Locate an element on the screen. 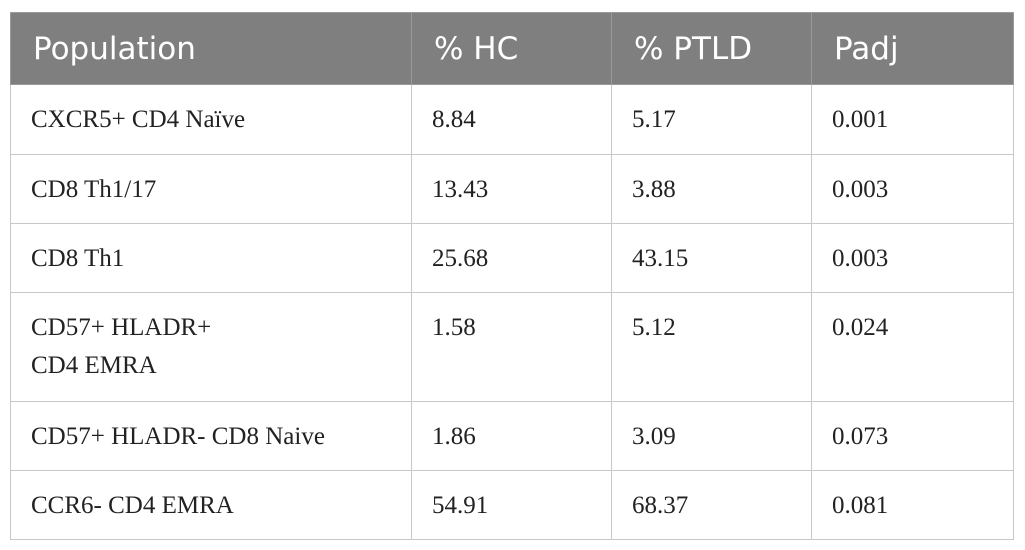  header-cell: Padj is located at coordinates (912, 48).